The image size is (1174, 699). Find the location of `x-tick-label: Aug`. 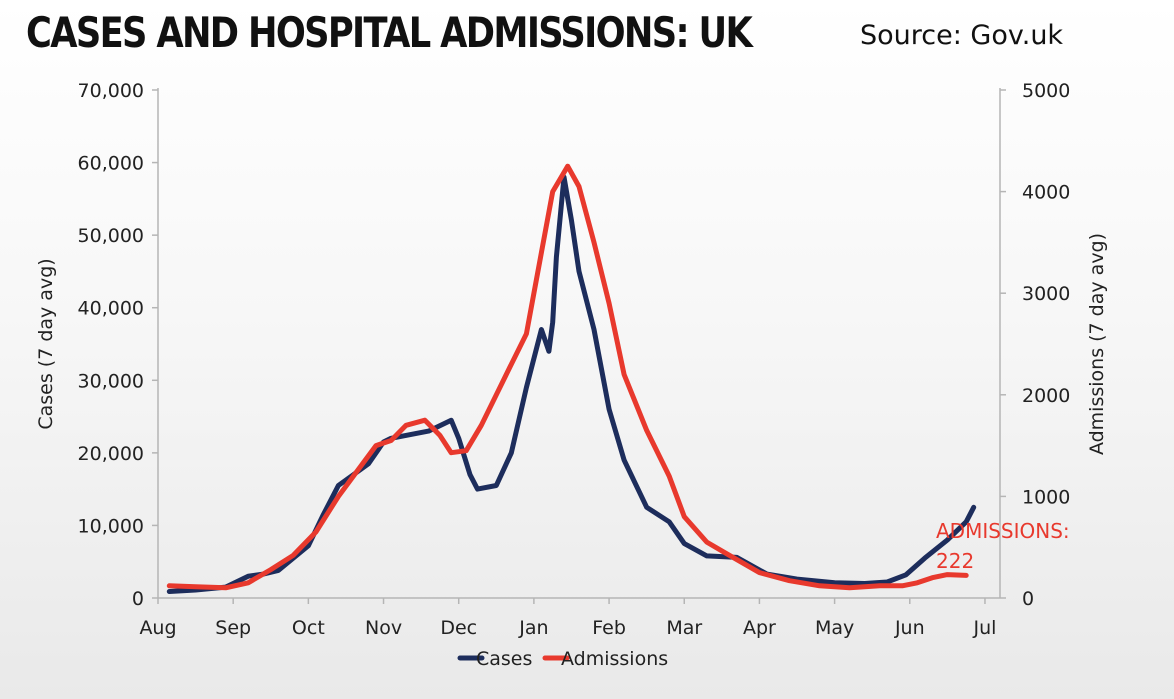

x-tick-label: Aug is located at coordinates (157, 628).